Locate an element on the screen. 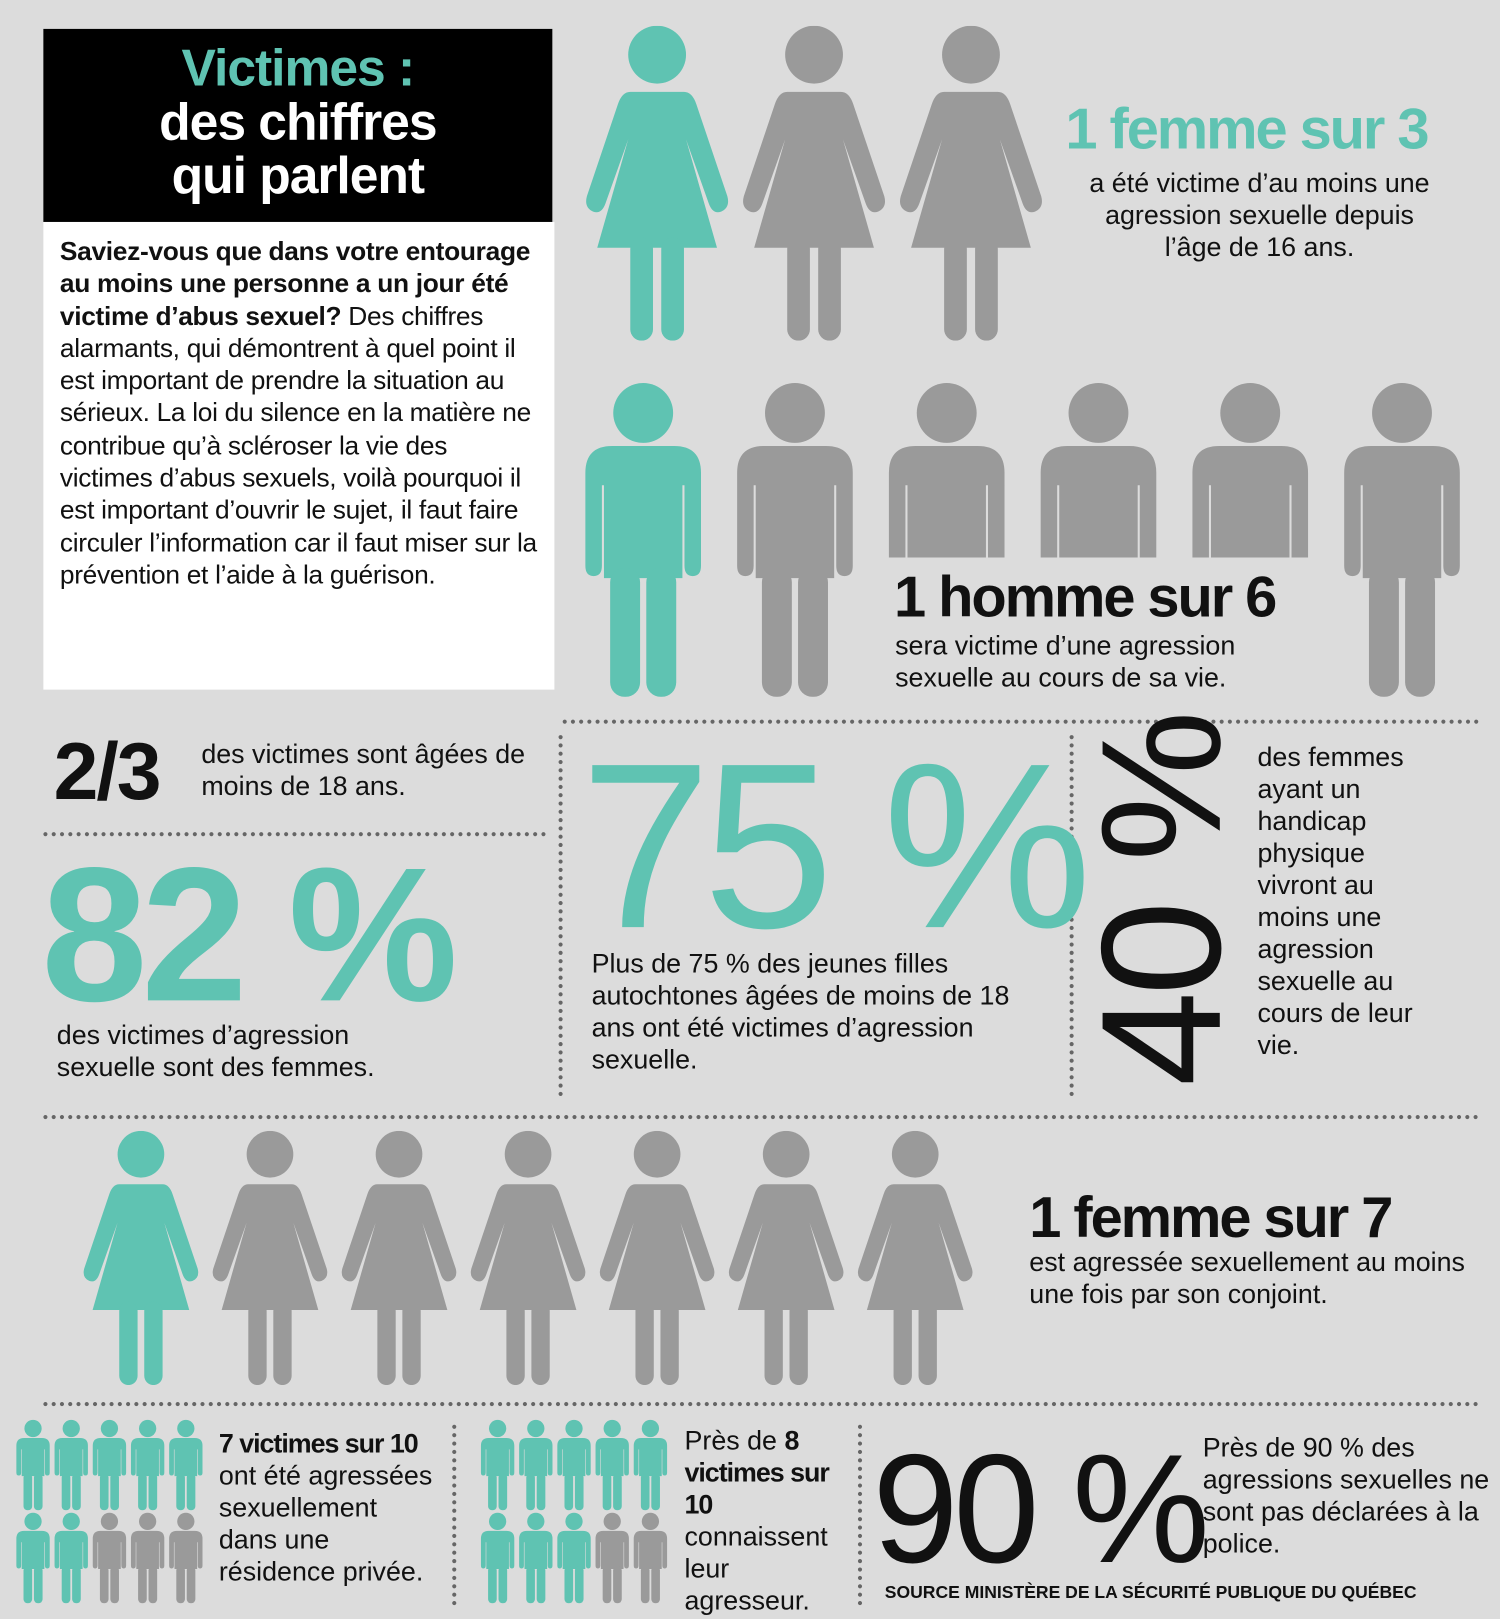 This screenshot has height=1619, width=1500. seven-of-ten-icons is located at coordinates (110, 1513).